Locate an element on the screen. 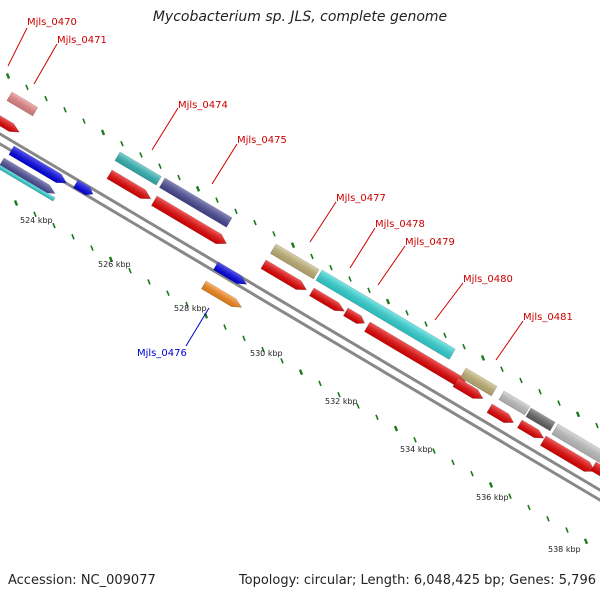  gene-label-mjls-0470: Mjls_0470 is located at coordinates (52, 22).